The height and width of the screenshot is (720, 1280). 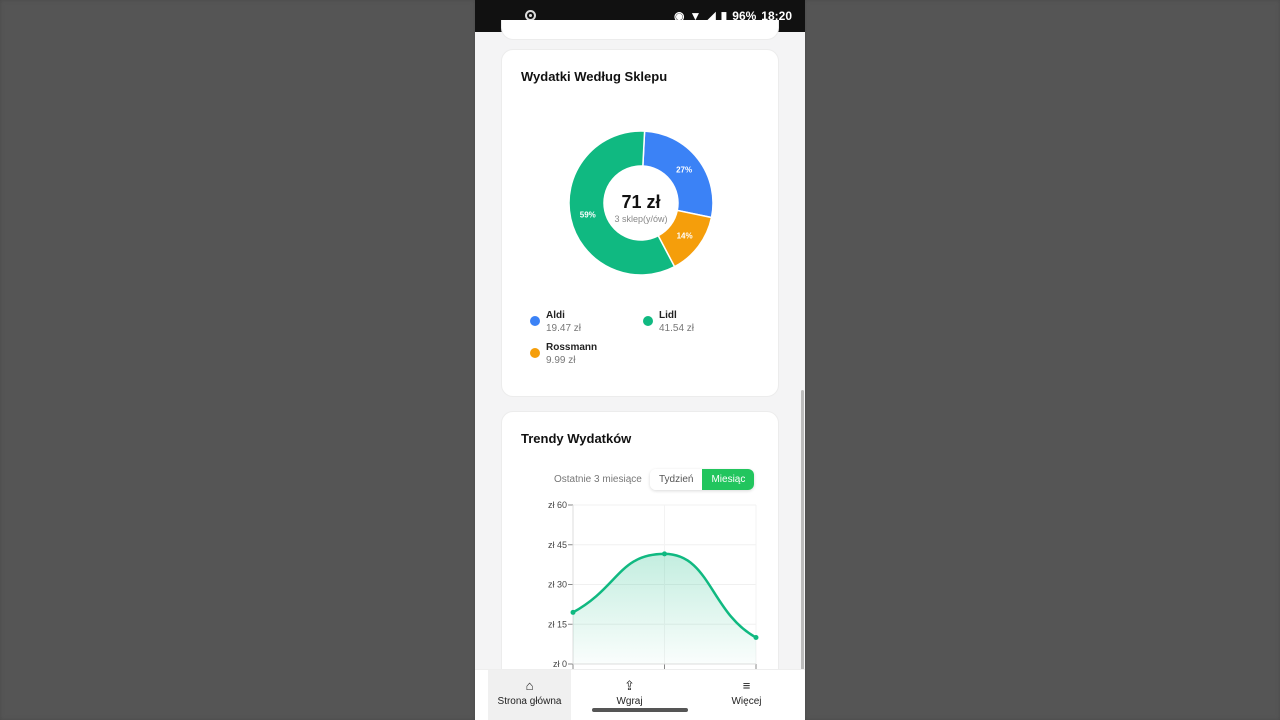 What do you see at coordinates (684, 170) in the screenshot?
I see `slice-percent-label: 27%` at bounding box center [684, 170].